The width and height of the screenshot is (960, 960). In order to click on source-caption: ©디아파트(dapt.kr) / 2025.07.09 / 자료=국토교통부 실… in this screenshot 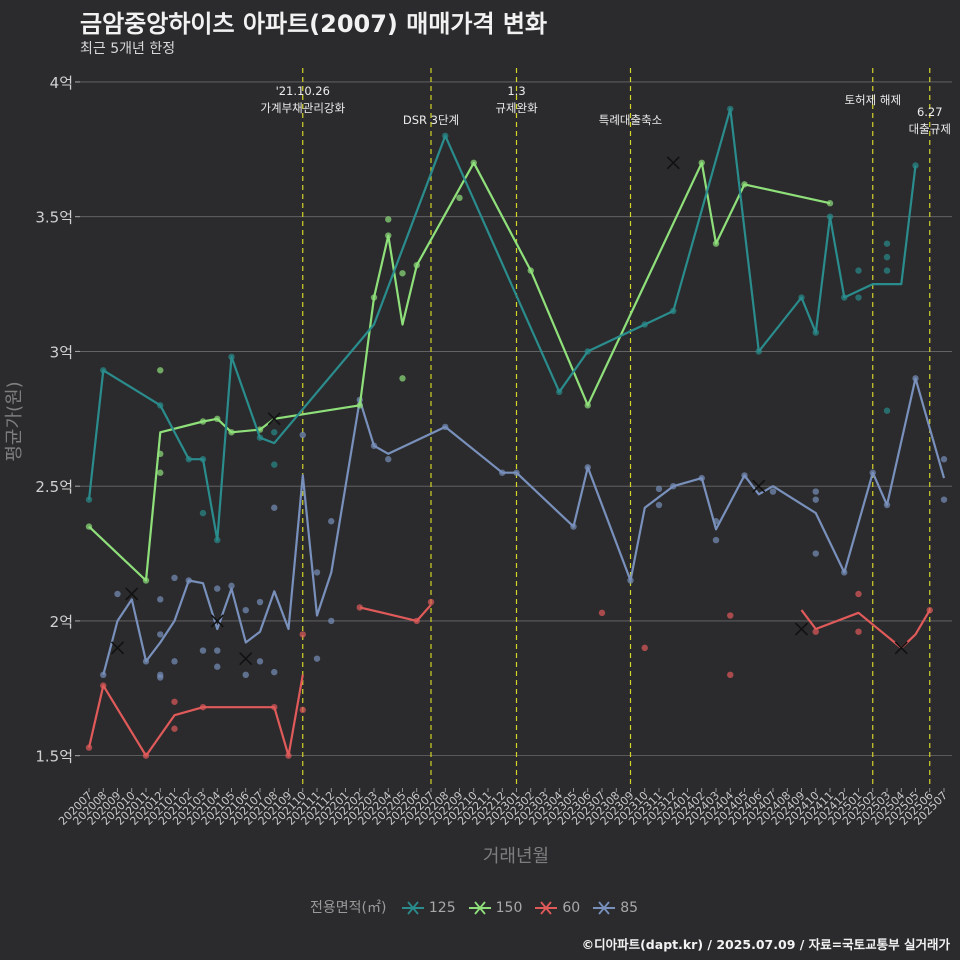, I will do `click(765, 944)`.